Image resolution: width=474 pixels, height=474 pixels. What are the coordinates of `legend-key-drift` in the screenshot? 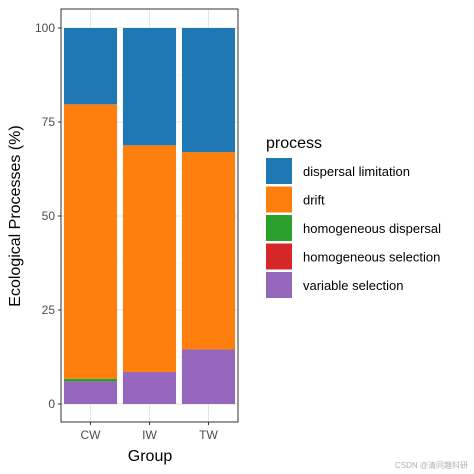 It's located at (279, 199).